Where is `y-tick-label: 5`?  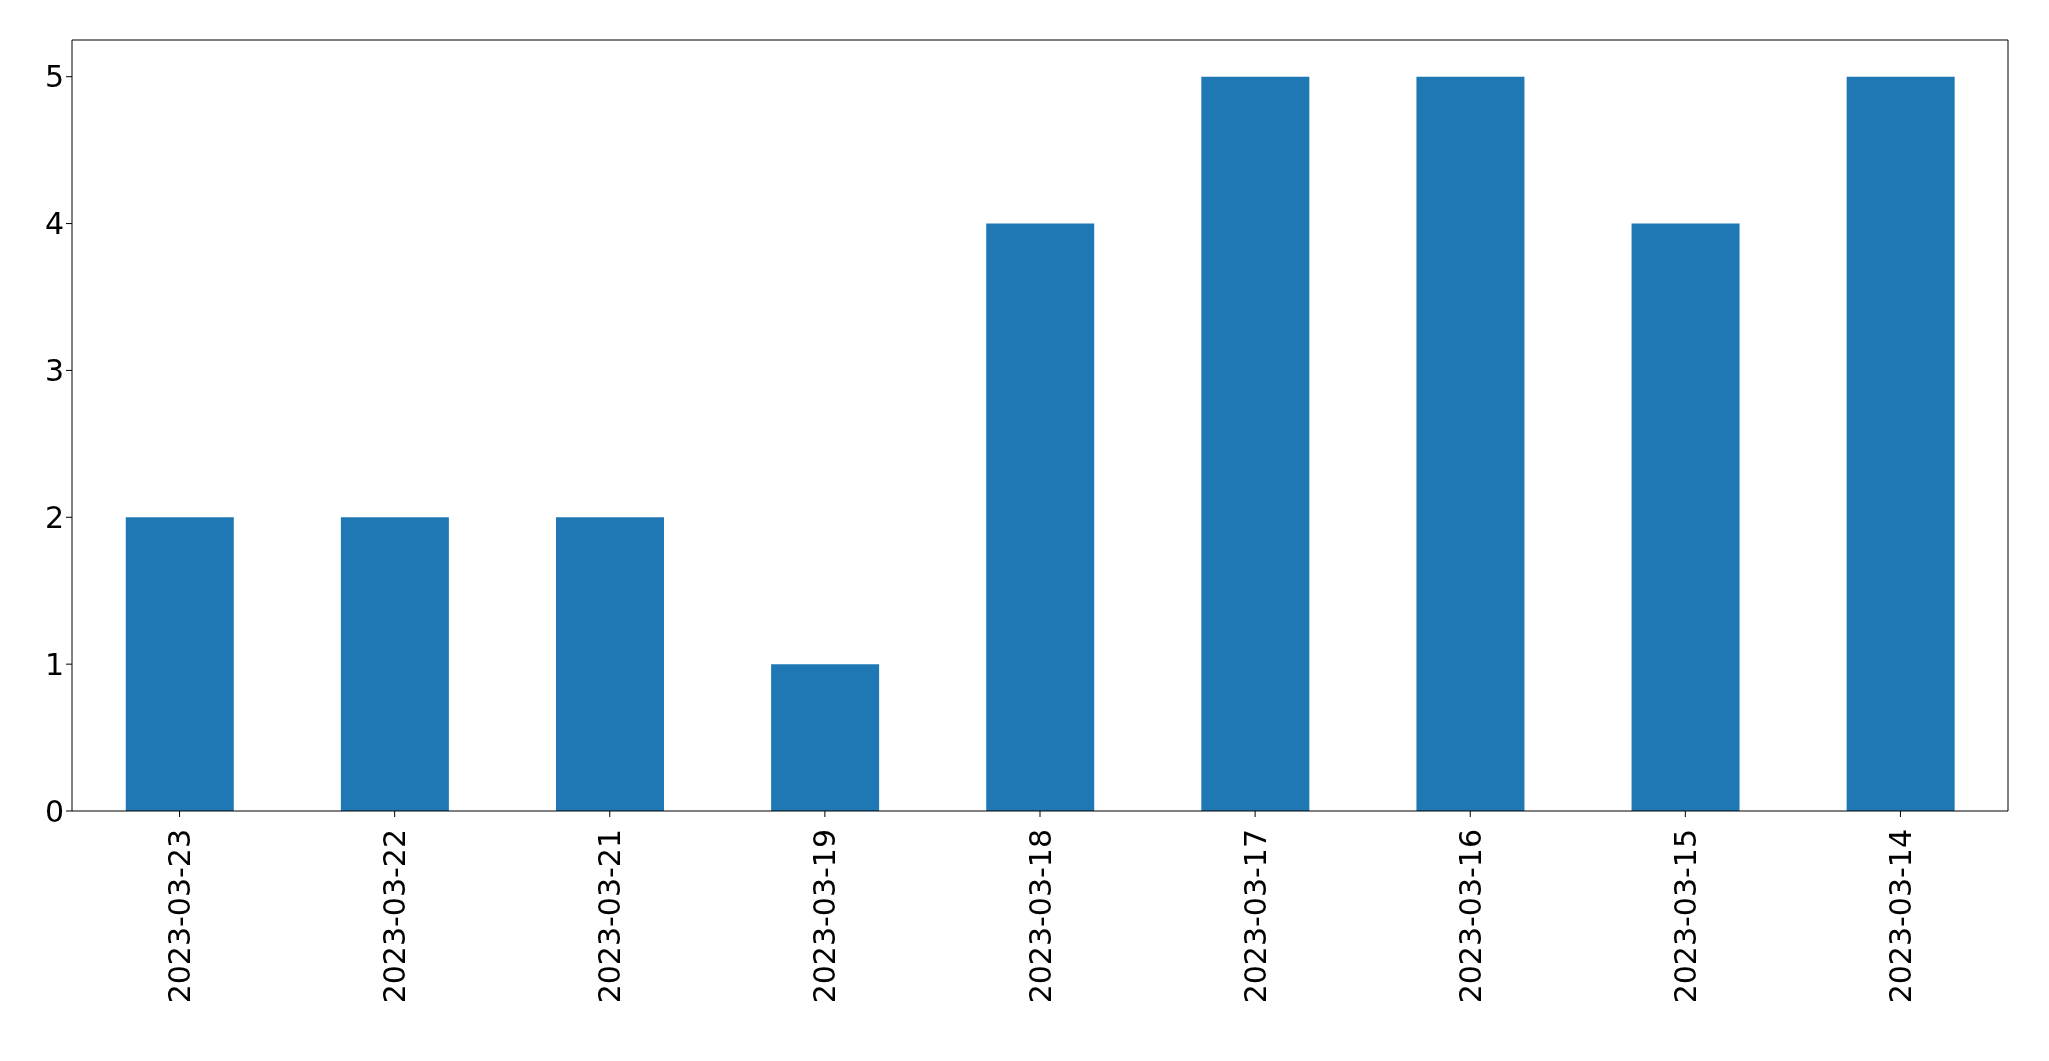
y-tick-label: 5 is located at coordinates (54, 77).